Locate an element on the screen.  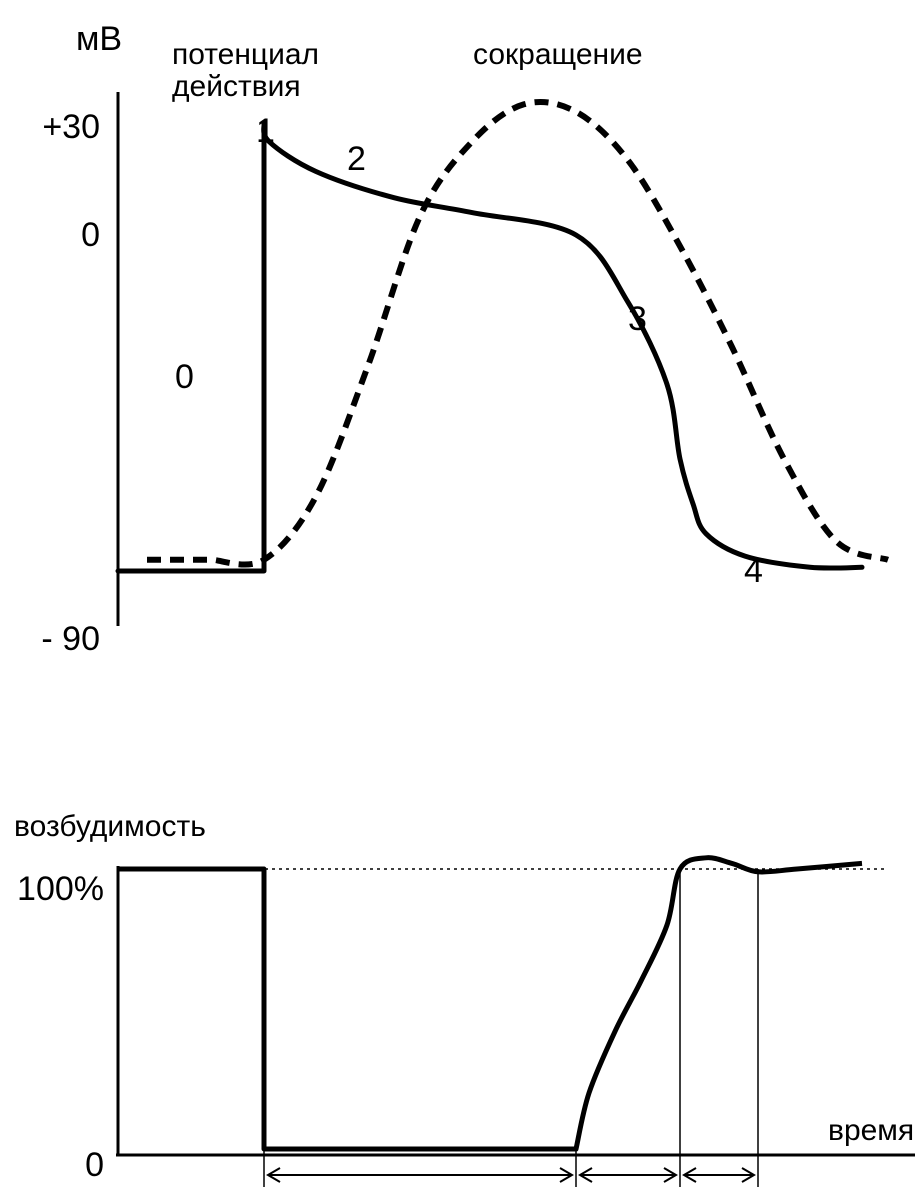
contraction-label: сокращение is located at coordinates (558, 54).